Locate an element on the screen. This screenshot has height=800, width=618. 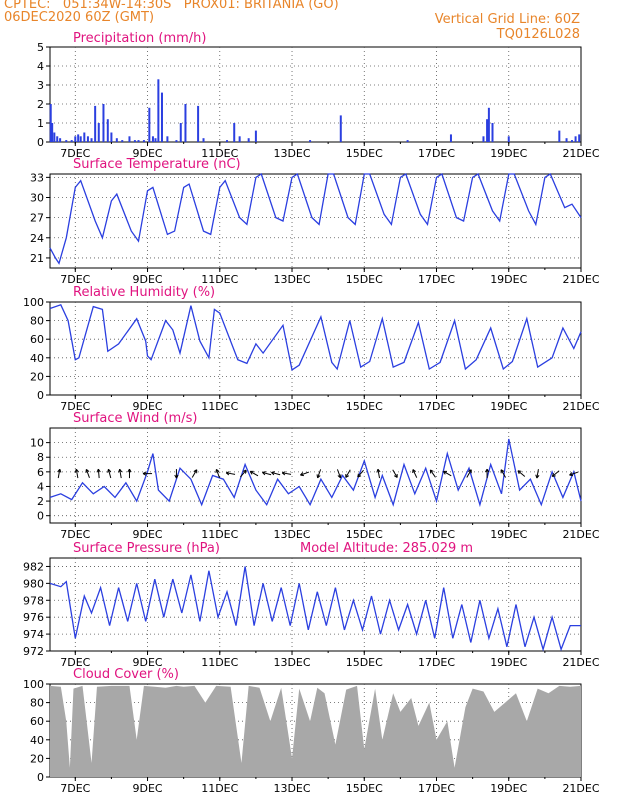
panel-title: Cloud Cover (%) is located at coordinates (126, 674).